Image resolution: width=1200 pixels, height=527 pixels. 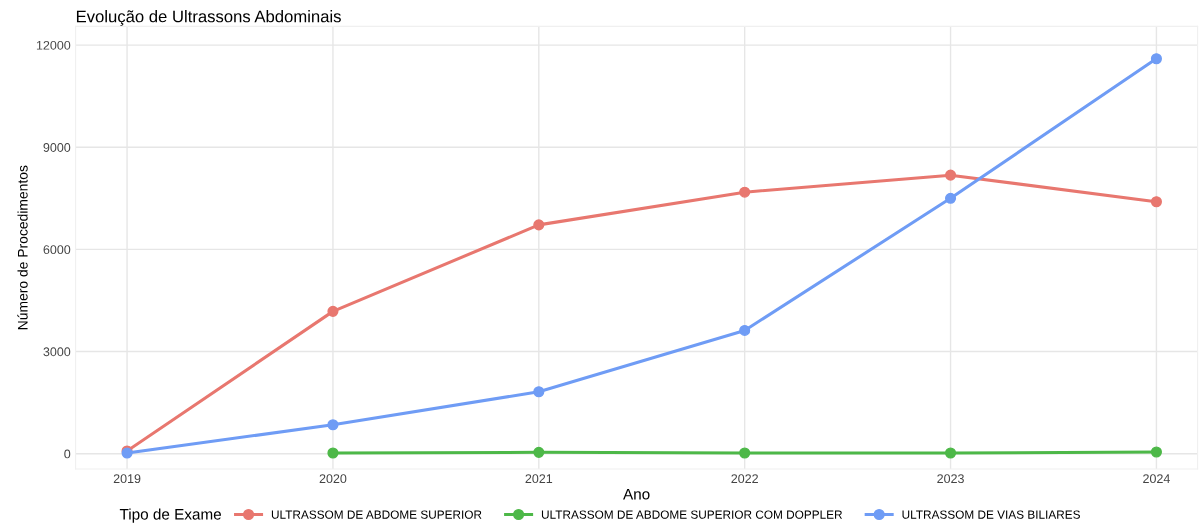 What do you see at coordinates (22, 247) in the screenshot?
I see `y-axis-title: Número de Procedimentos` at bounding box center [22, 247].